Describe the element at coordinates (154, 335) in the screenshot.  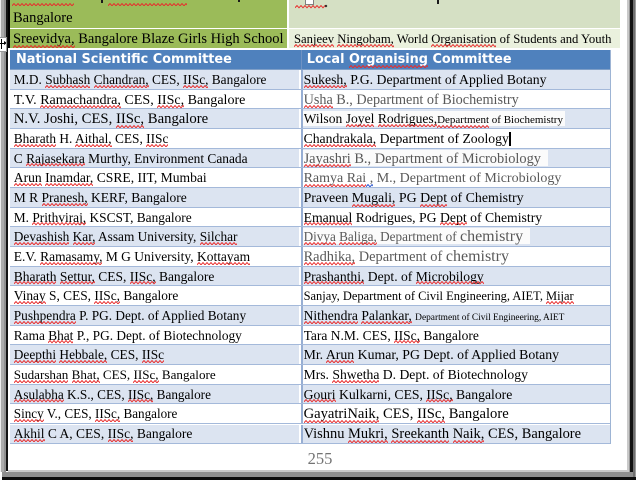
I see `cell-national: Rama Bhat P., PG. Dept. of Biotechnology` at that location.